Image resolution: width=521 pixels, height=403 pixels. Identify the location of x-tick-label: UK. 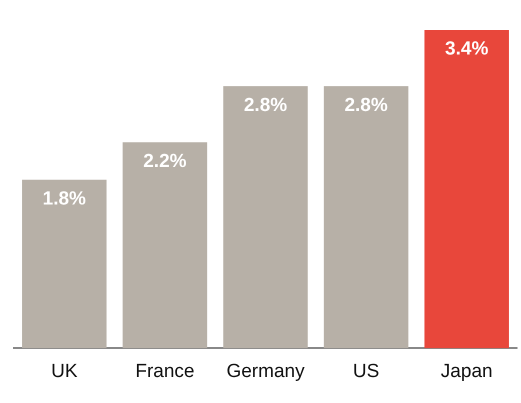
(64, 371).